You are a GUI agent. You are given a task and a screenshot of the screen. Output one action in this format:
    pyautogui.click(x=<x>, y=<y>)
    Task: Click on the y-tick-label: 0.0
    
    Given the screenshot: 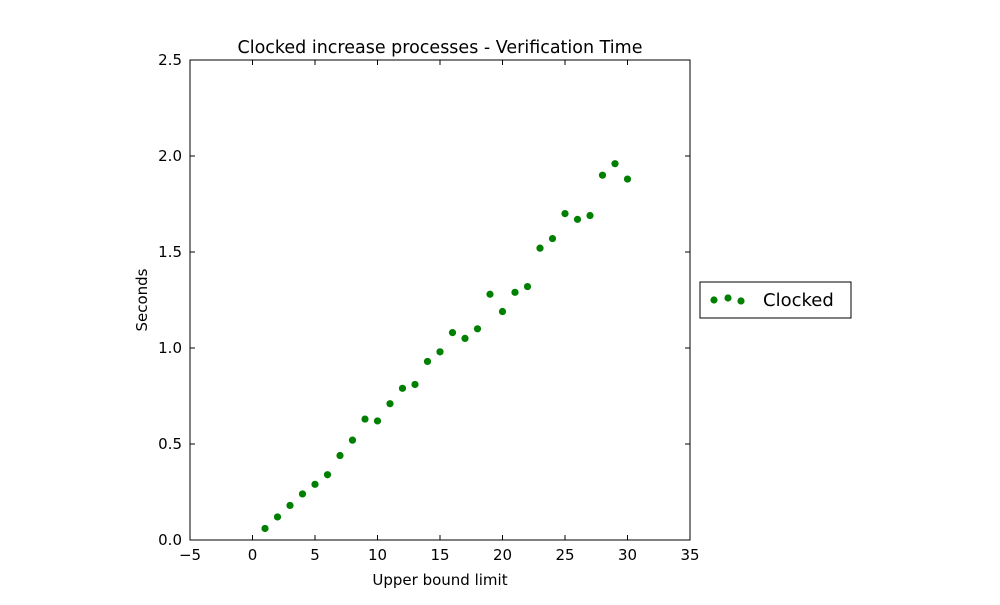 What is the action you would take?
    pyautogui.click(x=170, y=540)
    